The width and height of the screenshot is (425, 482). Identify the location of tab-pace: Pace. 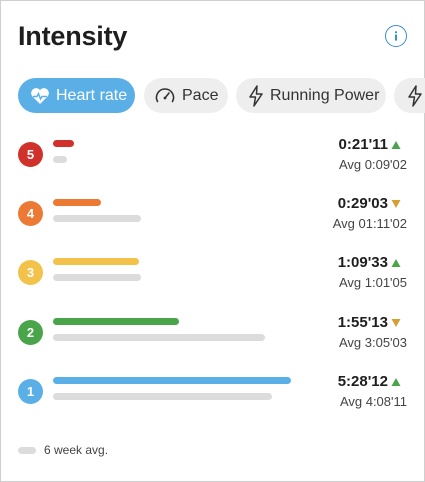
(186, 95).